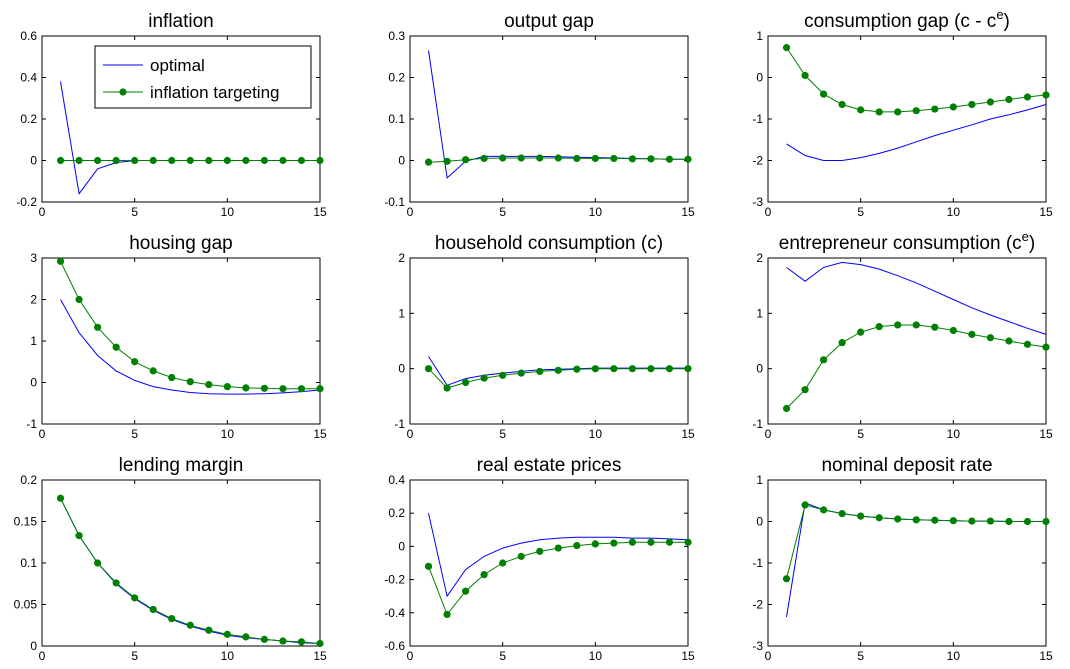 This screenshot has width=1070, height=669. What do you see at coordinates (907, 19) in the screenshot?
I see `subplot-title: consumption gap (c - ce)` at bounding box center [907, 19].